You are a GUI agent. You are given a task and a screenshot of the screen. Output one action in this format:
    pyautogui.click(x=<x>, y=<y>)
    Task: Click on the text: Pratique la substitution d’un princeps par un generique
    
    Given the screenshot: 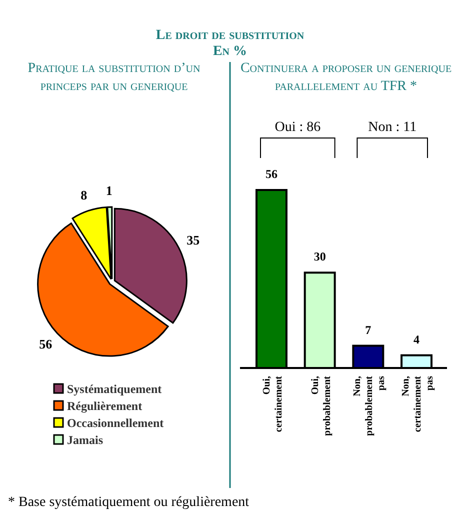 What is the action you would take?
    pyautogui.click(x=114, y=78)
    